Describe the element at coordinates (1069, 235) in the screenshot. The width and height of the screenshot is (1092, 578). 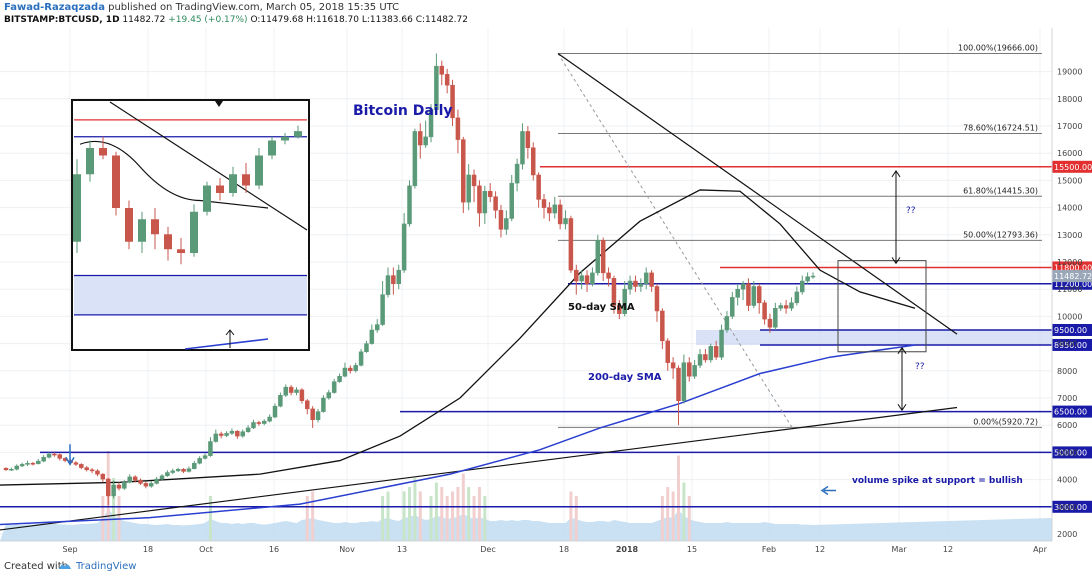
I see `price-tick: 13000` at that location.